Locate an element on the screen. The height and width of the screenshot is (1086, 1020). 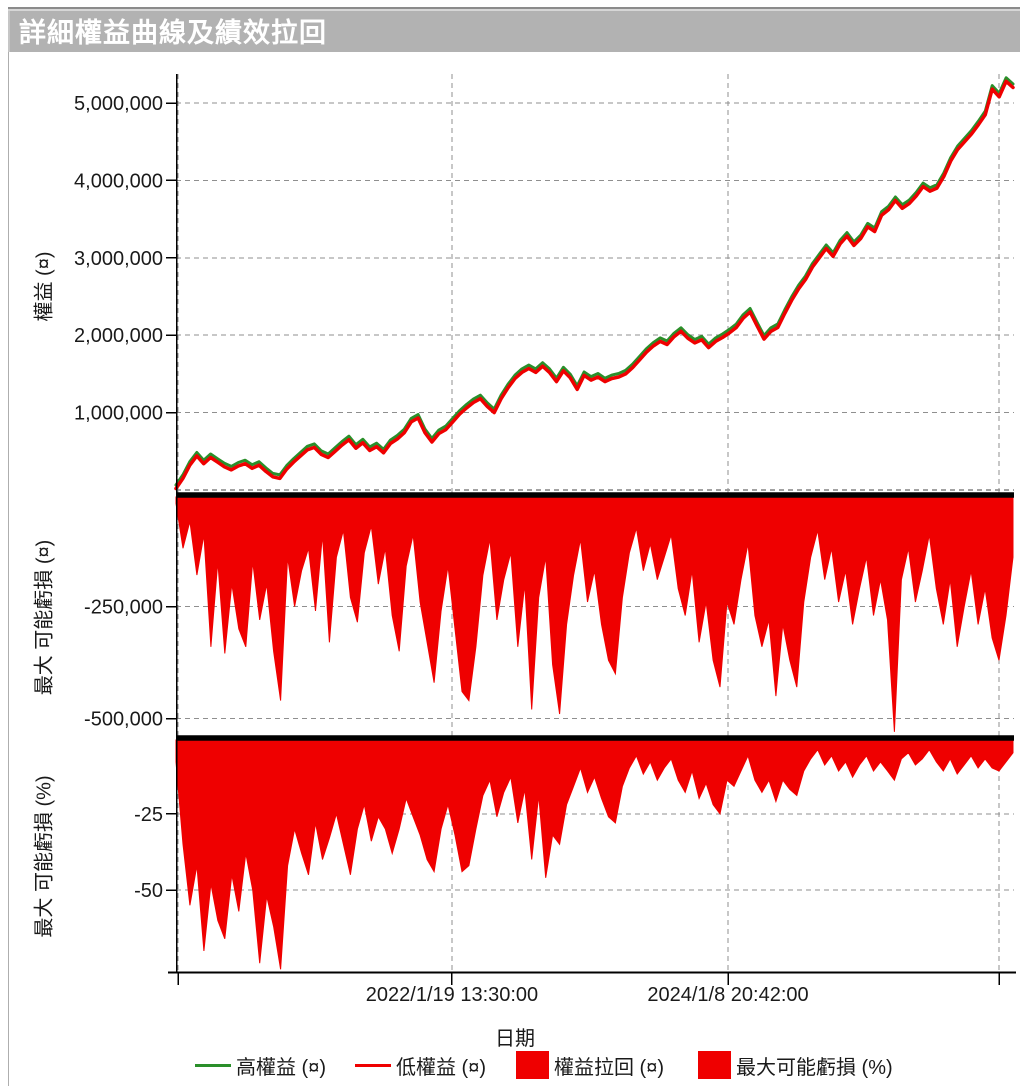
chart-legend: 高權益 (¤) 低權益 (¤) 權益拉回 (¤) 最大可能虧損 (%) is located at coordinates (510, 1068).